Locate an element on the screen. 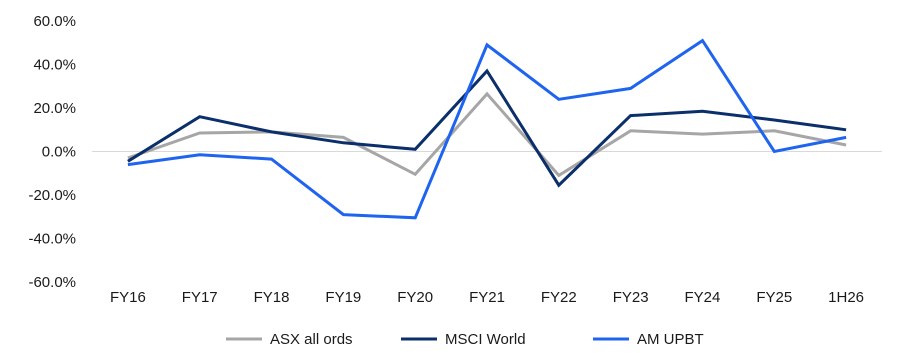 This screenshot has width=897, height=353. y-tick-label: -20.0% is located at coordinates (52, 195).